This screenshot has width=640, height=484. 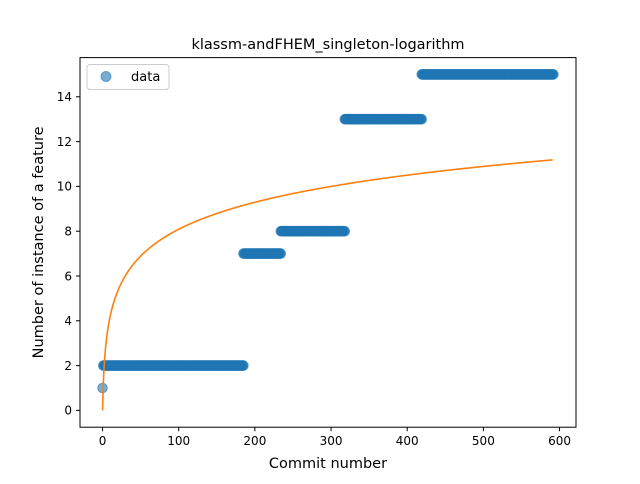 I want to click on x-tick-label: 600, so click(x=559, y=441).